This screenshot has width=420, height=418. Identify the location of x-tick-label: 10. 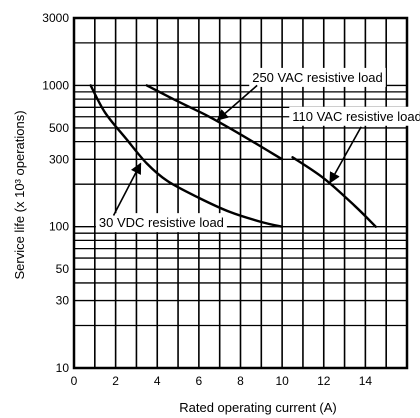
(282, 381).